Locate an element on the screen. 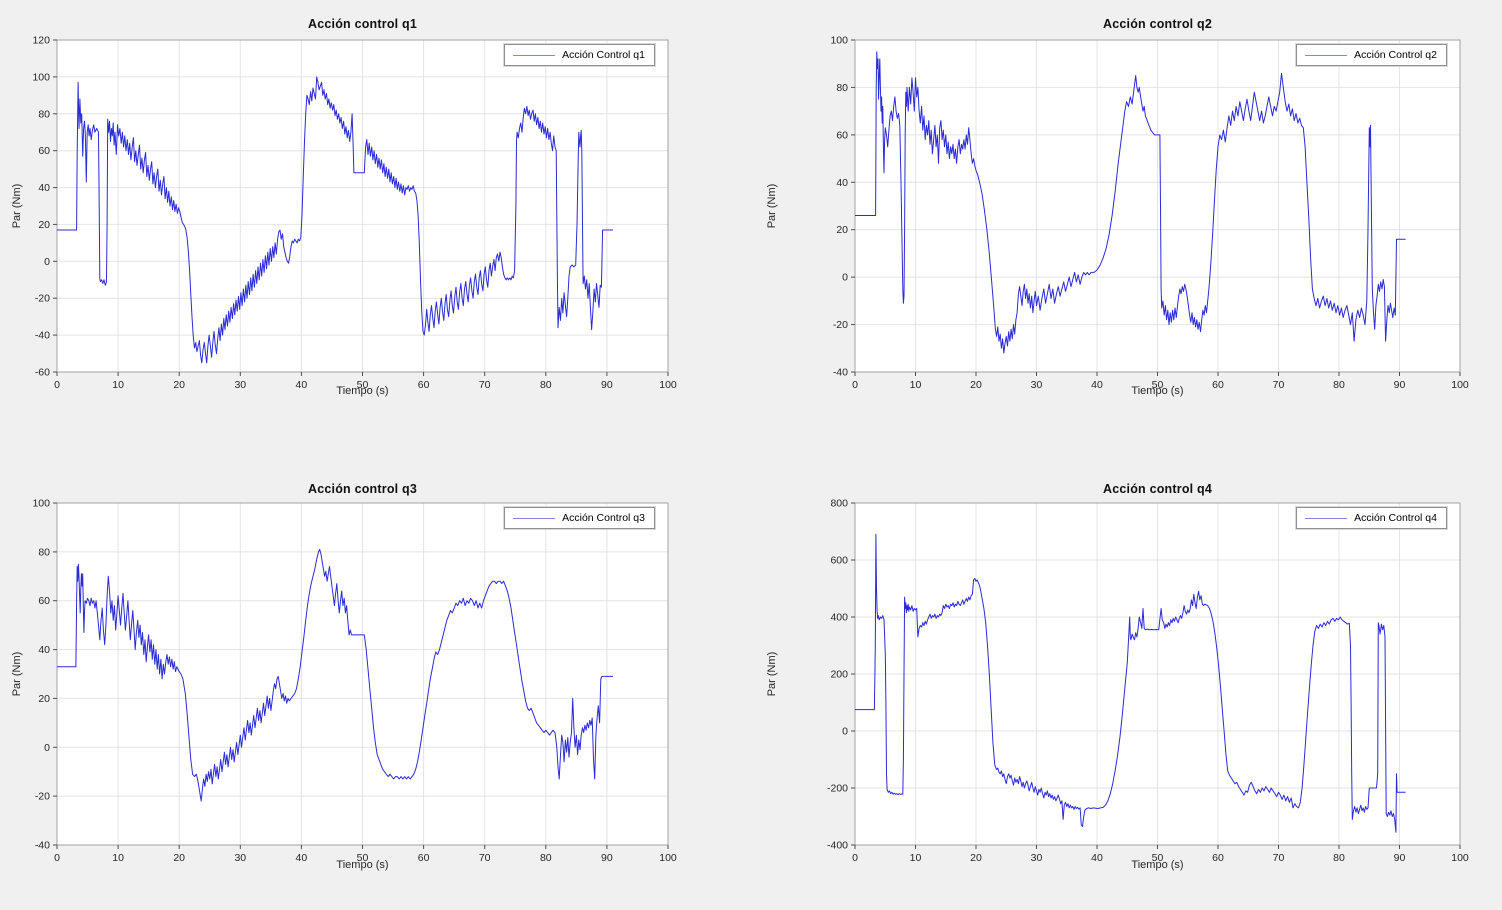 The image size is (1502, 910). svg-text: 400 is located at coordinates (839, 618).